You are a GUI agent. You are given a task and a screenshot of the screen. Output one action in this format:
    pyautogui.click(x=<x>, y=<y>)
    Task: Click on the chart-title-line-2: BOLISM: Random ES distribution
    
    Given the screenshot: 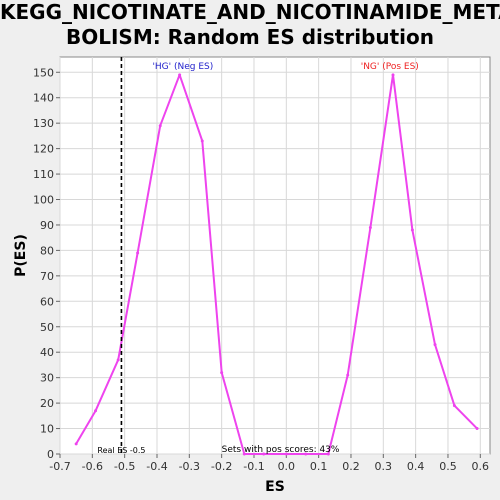 What is the action you would take?
    pyautogui.click(x=250, y=37)
    